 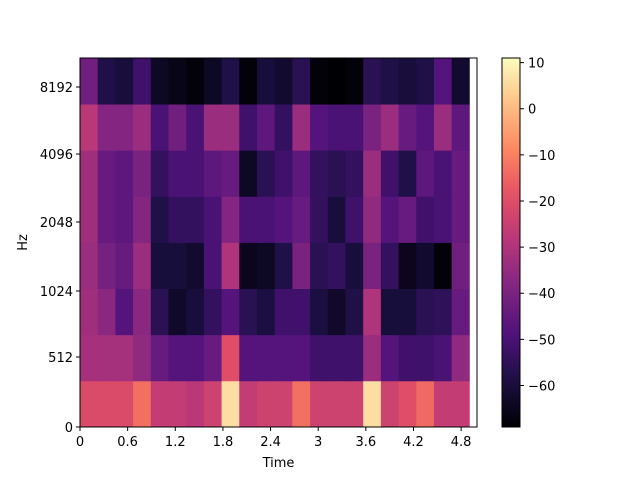 What do you see at coordinates (175, 442) in the screenshot?
I see `x-tick-label: 1.2` at bounding box center [175, 442].